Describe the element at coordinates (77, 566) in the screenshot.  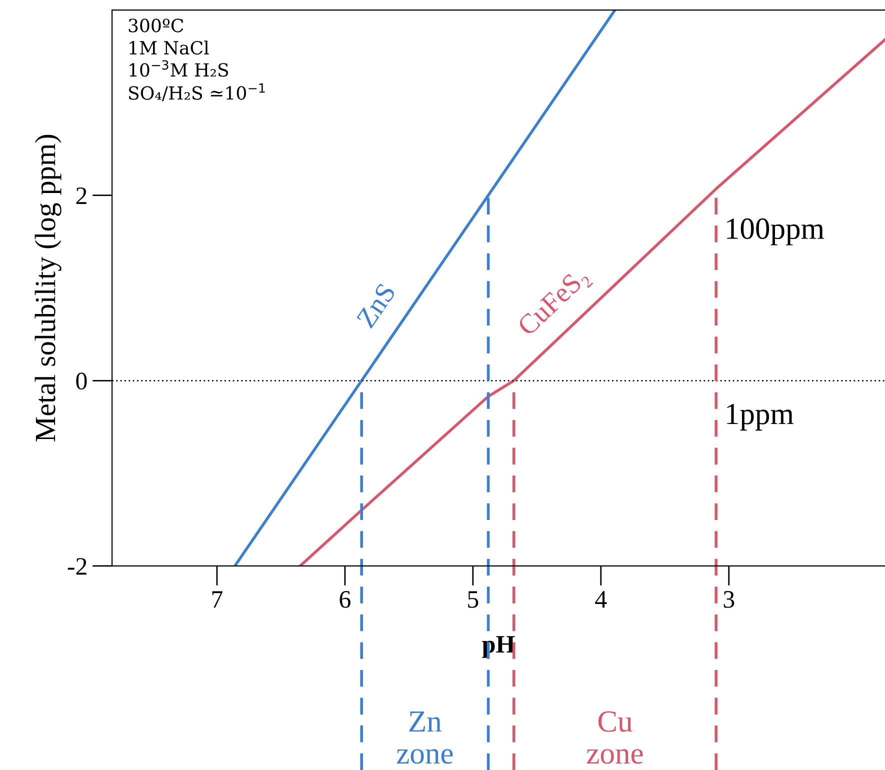
I see `y-tick-label: -2` at that location.